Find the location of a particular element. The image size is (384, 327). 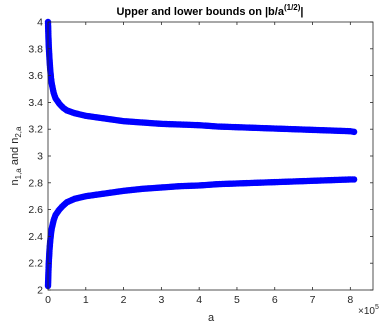

chart-title: Upper and lower bounds on |b/a(1/2)| is located at coordinates (209, 10).